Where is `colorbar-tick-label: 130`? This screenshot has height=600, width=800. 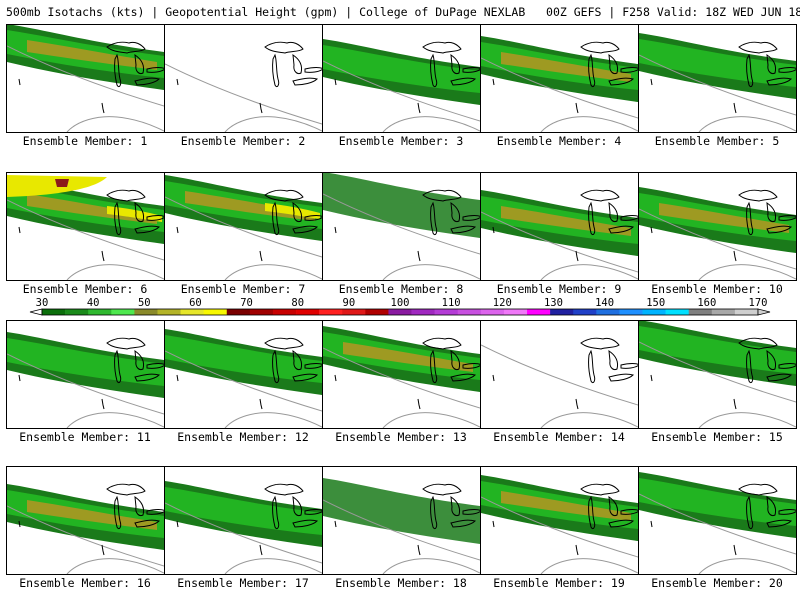
colorbar-tick-label: 130 is located at coordinates (553, 303).